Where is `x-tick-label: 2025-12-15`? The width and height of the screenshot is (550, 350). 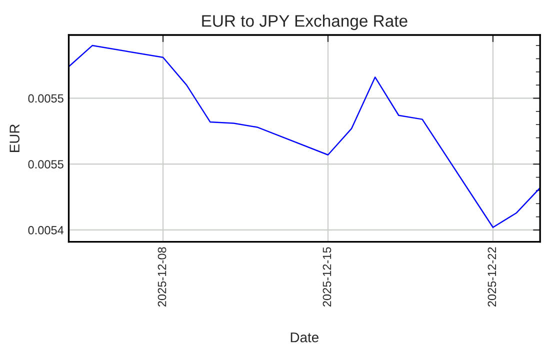
x-tick-label: 2025-12-15 is located at coordinates (327, 276).